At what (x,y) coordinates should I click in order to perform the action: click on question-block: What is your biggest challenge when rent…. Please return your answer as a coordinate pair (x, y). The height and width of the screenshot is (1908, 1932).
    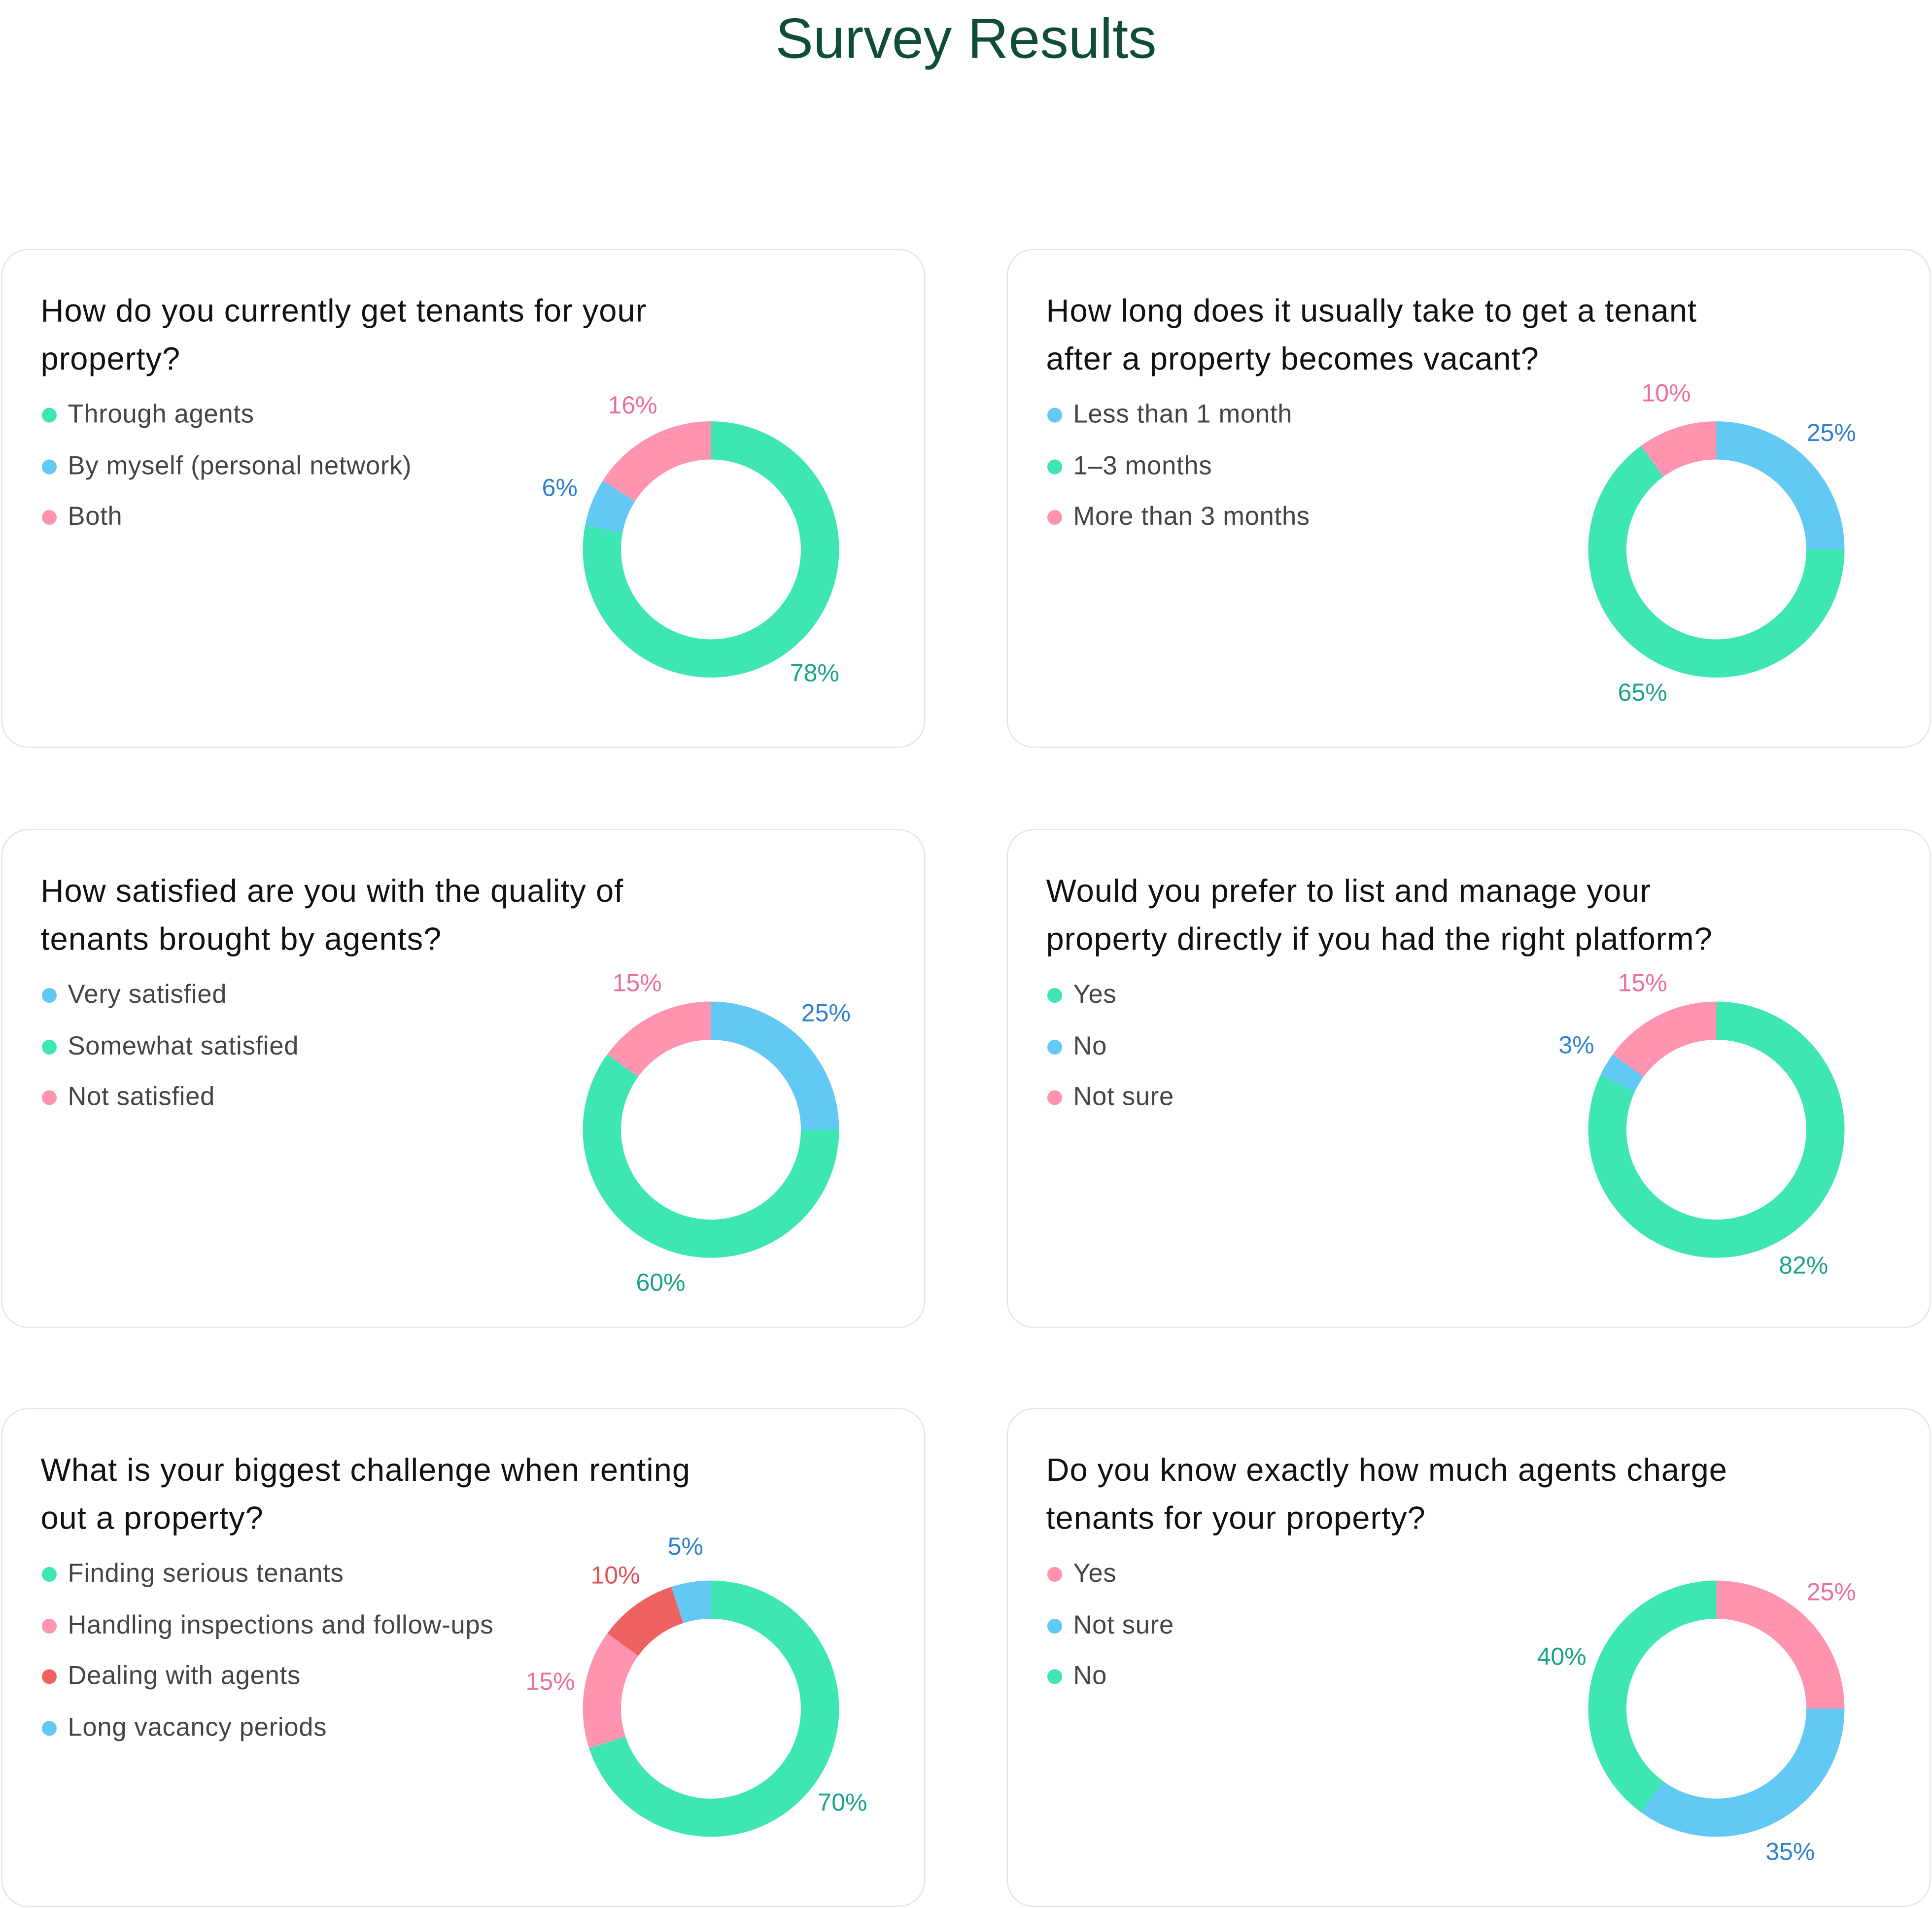
    Looking at the image, I should click on (386, 1599).